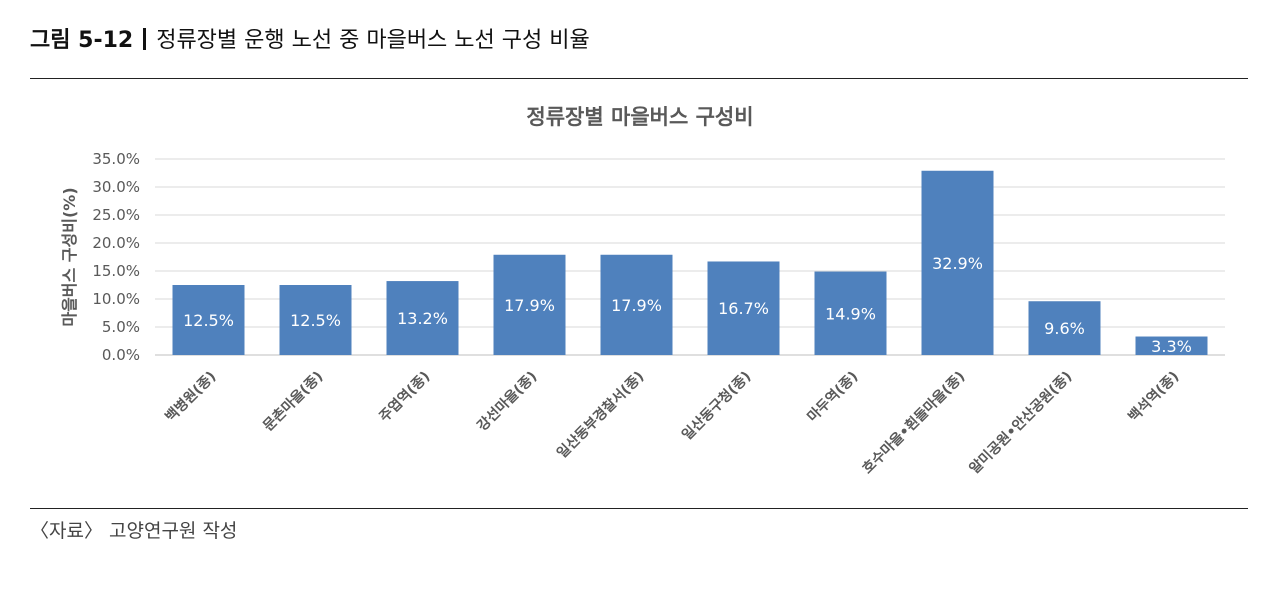 This screenshot has height=589, width=1274. Describe the element at coordinates (116, 299) in the screenshot. I see `y-tick-label: 10.0%` at that location.